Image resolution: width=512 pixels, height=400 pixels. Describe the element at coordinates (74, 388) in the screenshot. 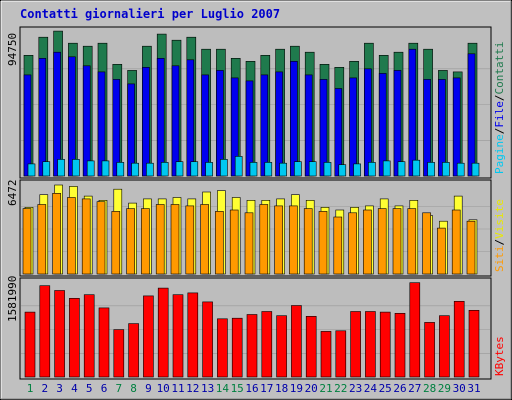

I see `x-label-day-4: 4` at that location.